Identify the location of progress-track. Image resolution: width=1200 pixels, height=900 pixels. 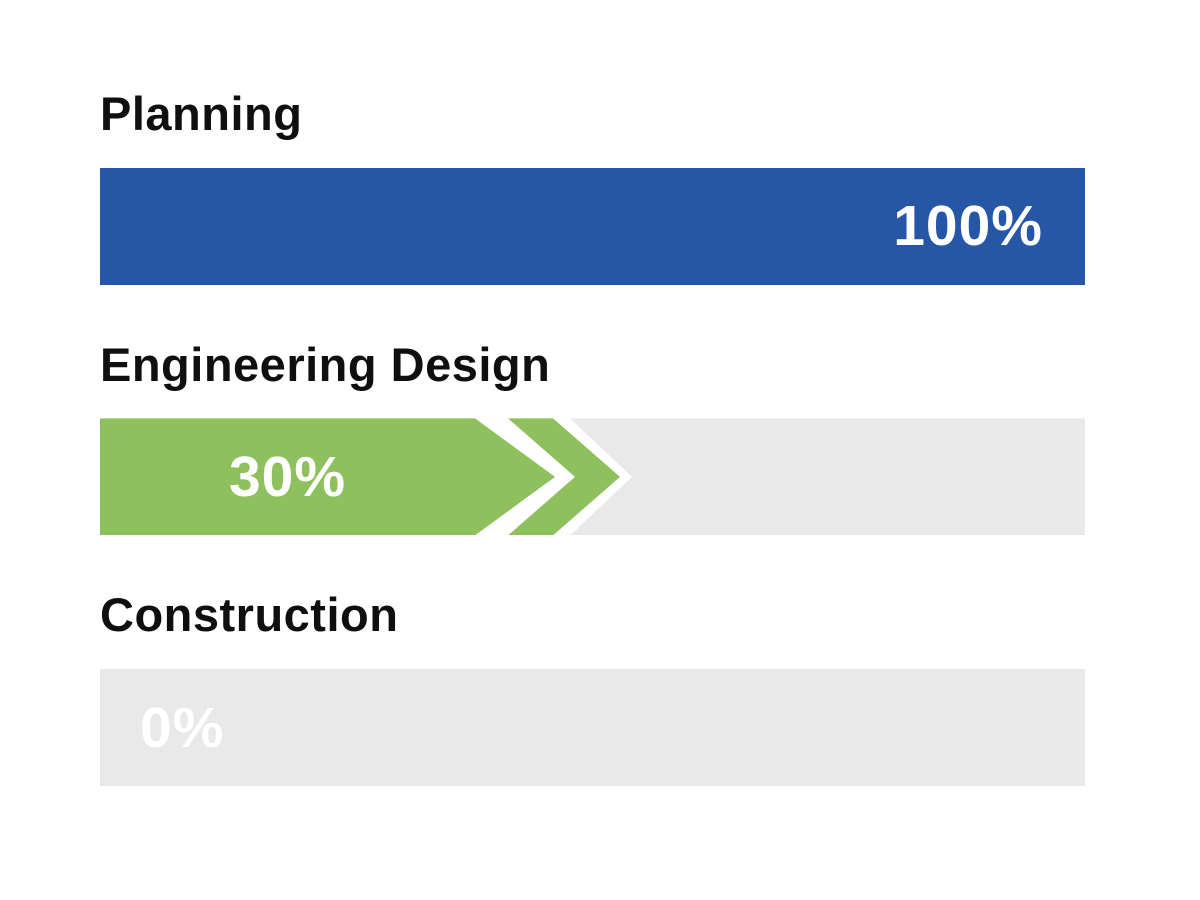
(827, 477).